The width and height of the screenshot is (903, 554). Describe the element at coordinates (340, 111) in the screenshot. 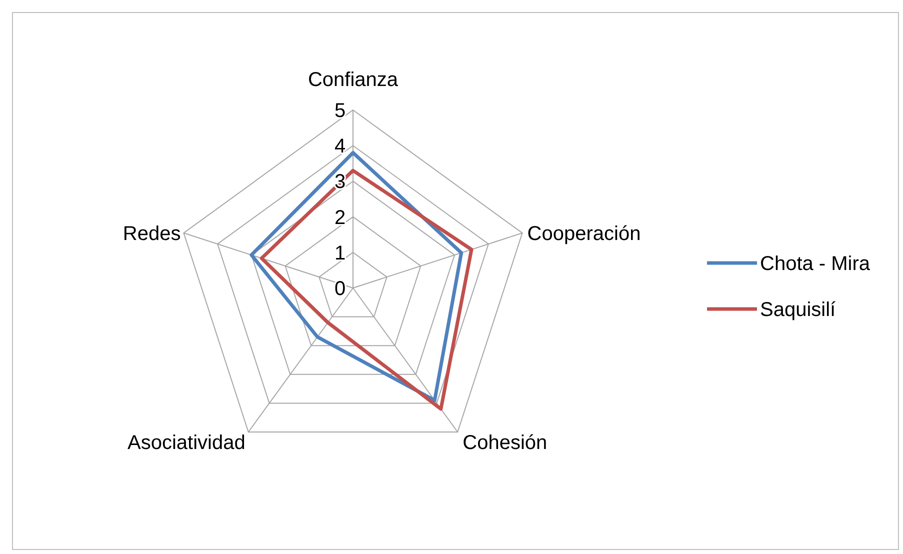

I see `y-tick-label: 5` at that location.